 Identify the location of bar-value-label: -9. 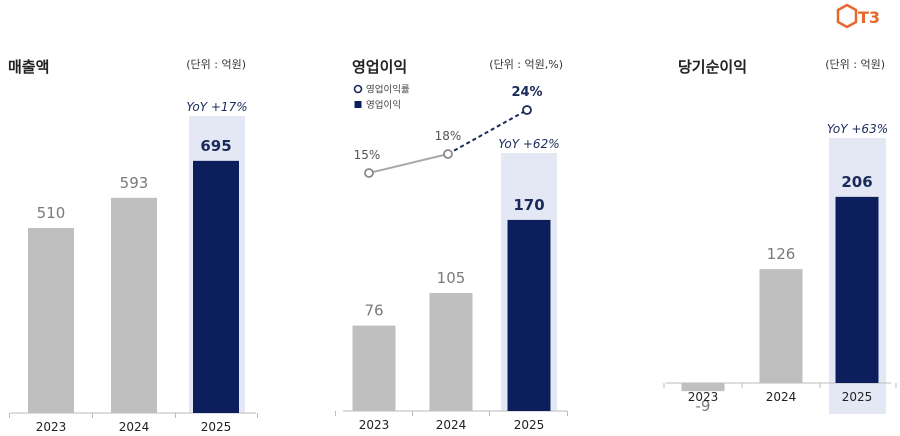
(703, 406).